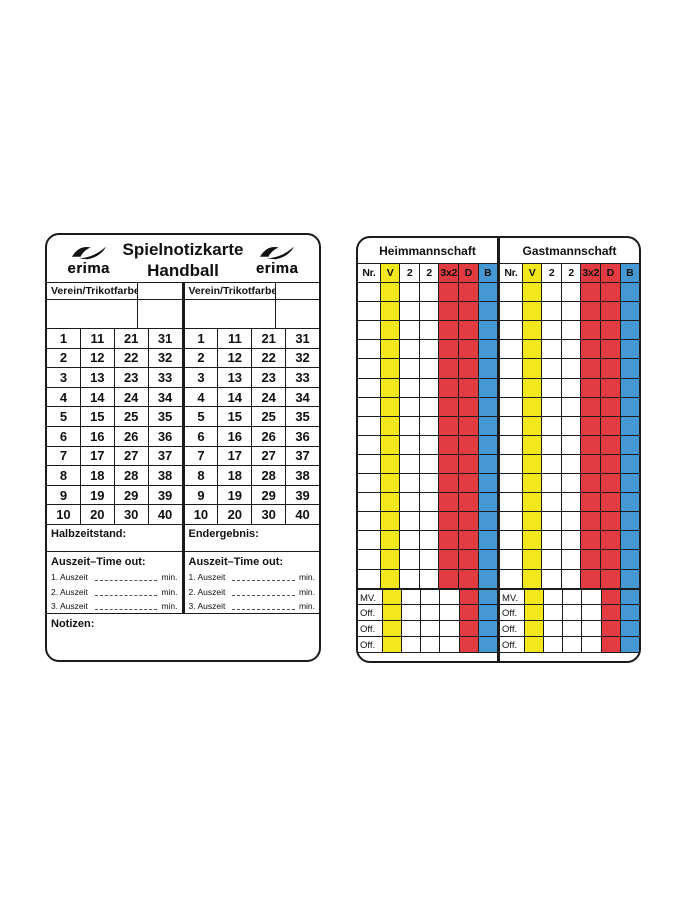 The width and height of the screenshot is (675, 900). Describe the element at coordinates (165, 417) in the screenshot. I see `player-number-cell: 35` at that location.